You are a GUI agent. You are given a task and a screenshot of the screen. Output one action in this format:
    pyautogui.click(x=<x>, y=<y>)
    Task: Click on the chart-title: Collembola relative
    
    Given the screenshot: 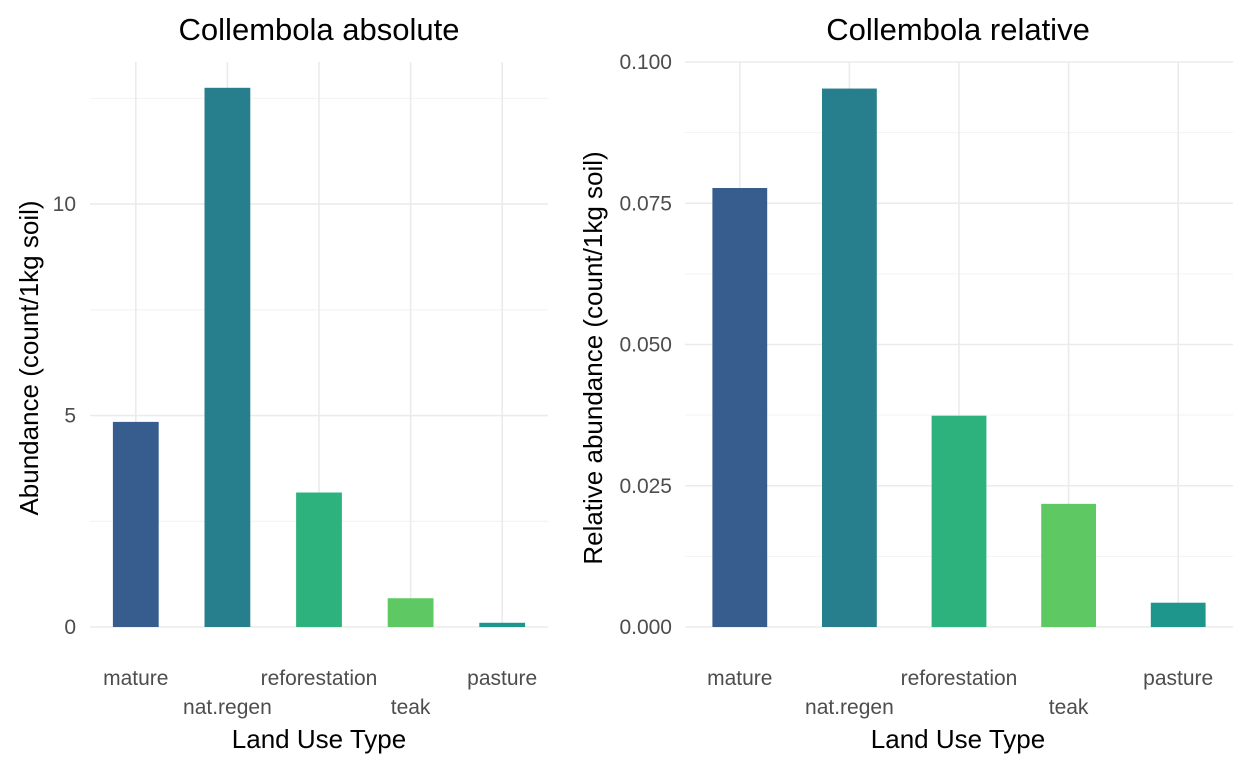 What is the action you would take?
    pyautogui.click(x=958, y=29)
    